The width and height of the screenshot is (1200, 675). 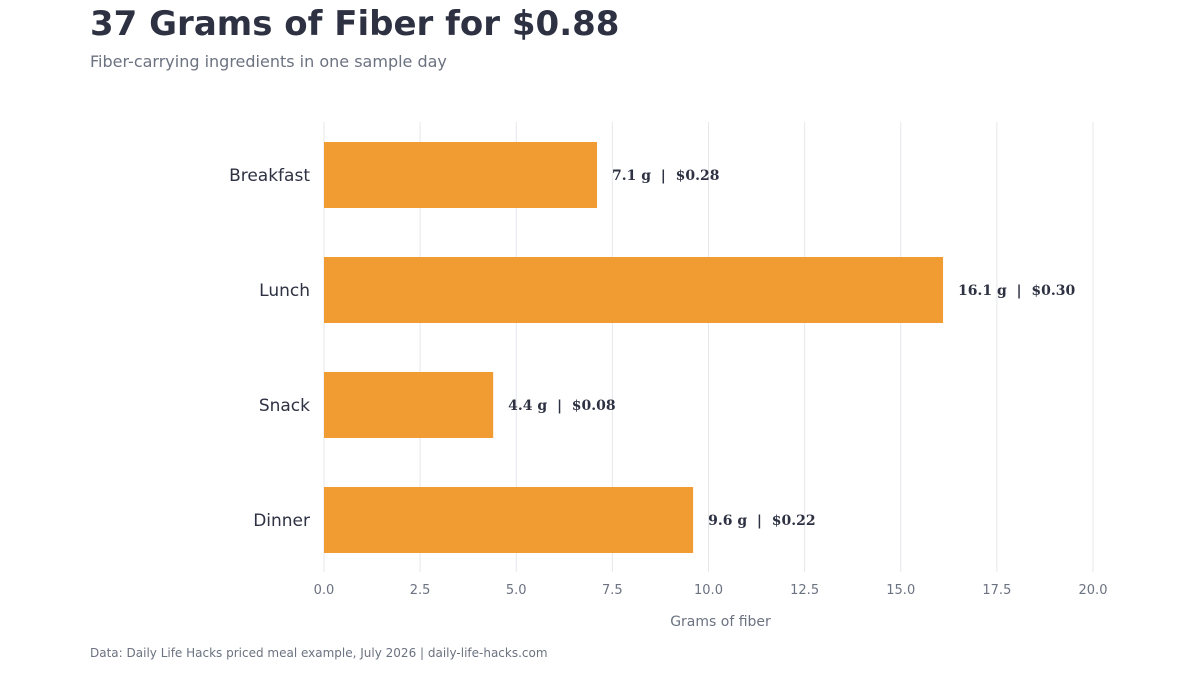 I want to click on bar-snack, so click(x=409, y=405).